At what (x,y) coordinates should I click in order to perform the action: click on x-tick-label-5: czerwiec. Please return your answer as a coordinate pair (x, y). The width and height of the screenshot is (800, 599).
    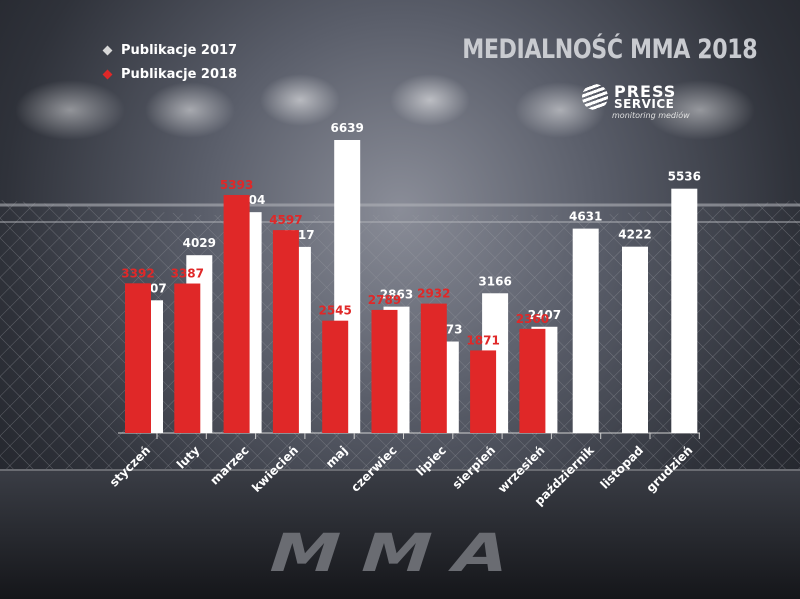
    Looking at the image, I should click on (373, 468).